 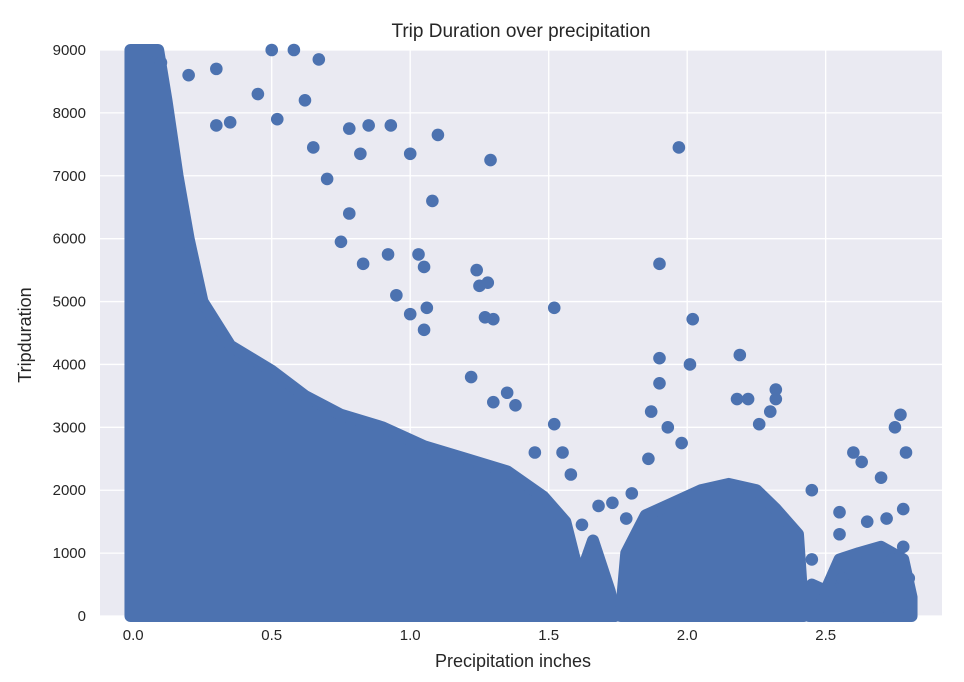 I want to click on x-tick-label: 0.5, so click(x=271, y=635).